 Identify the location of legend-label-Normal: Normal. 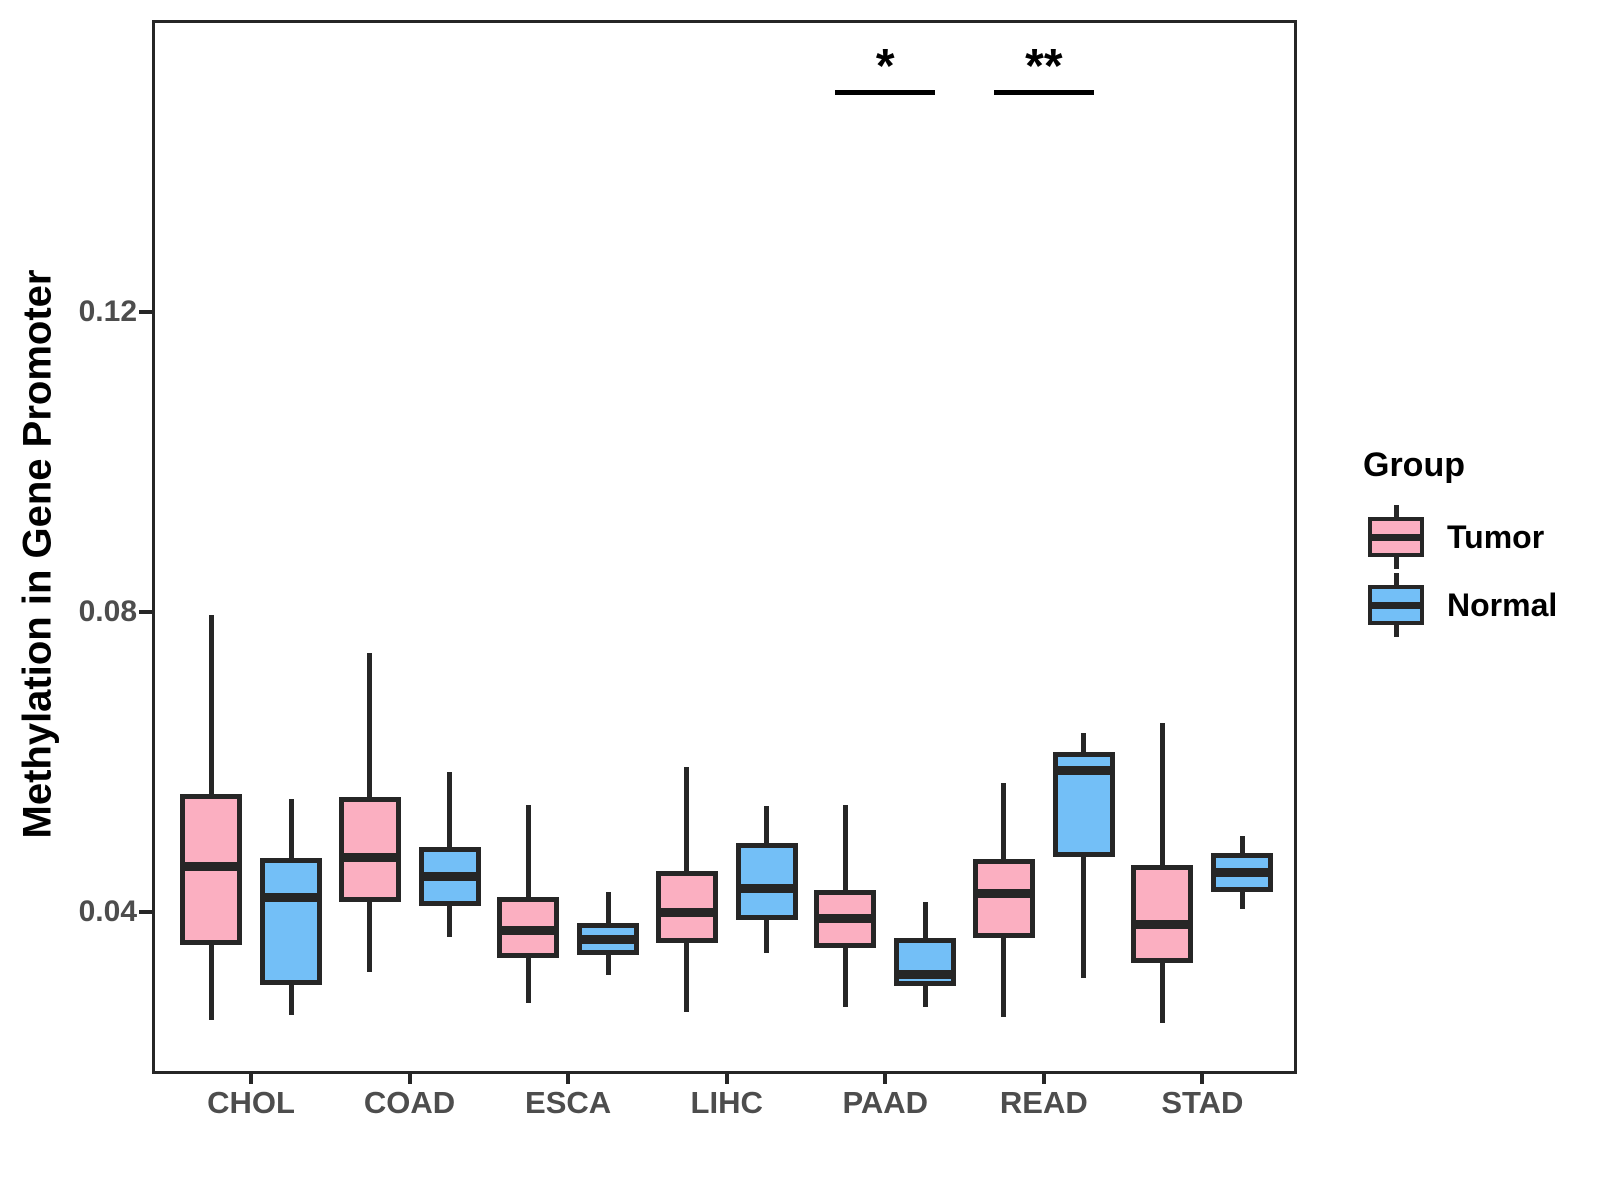
(1502, 605).